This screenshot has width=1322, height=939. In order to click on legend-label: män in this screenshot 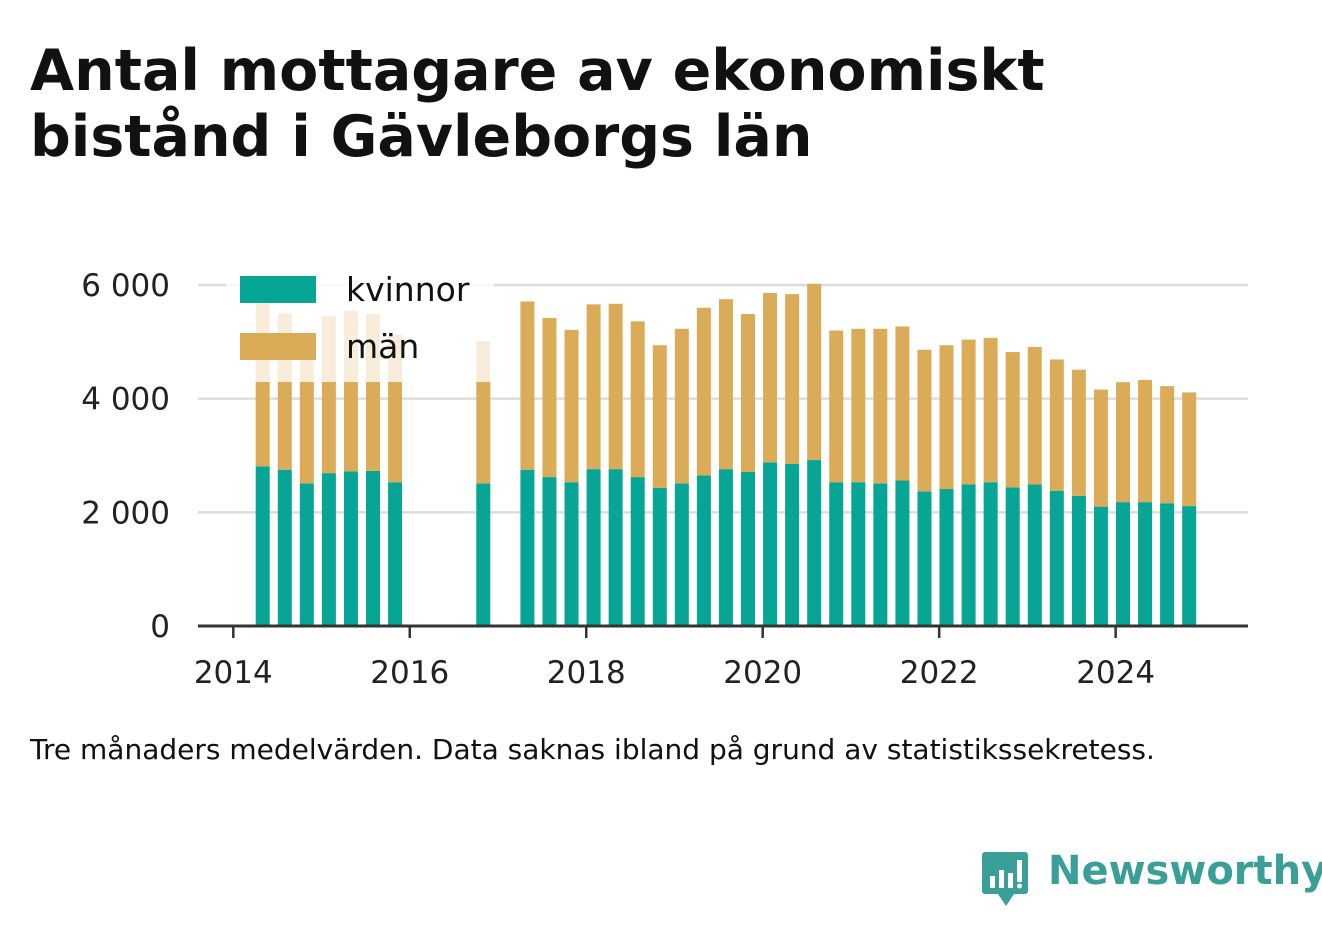, I will do `click(382, 346)`.